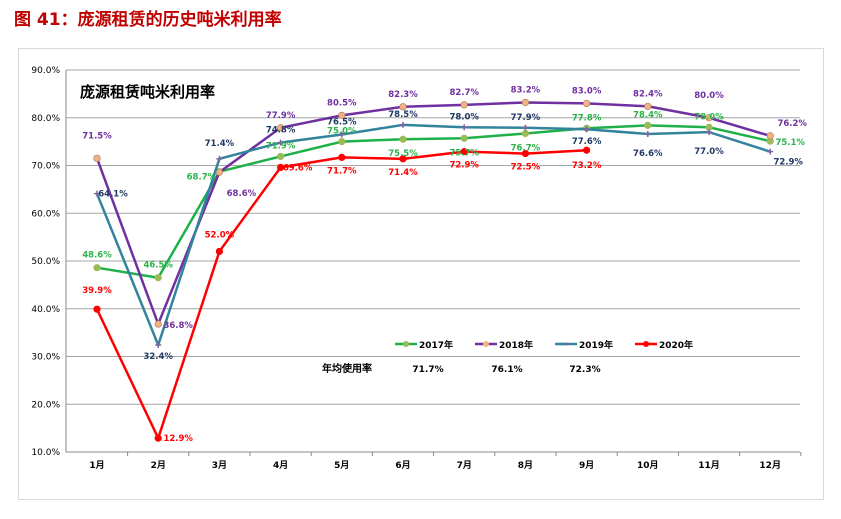 The image size is (841, 519). I want to click on data-label: 72.5%, so click(526, 168).